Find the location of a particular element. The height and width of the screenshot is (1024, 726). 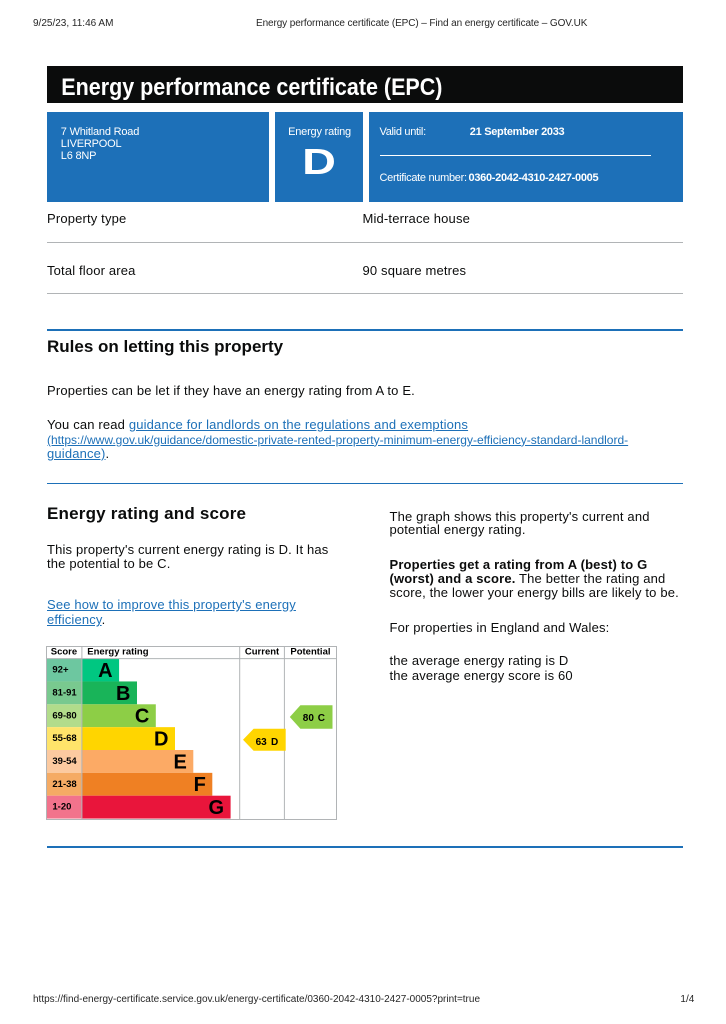

svg-text: Current is located at coordinates (261, 652).